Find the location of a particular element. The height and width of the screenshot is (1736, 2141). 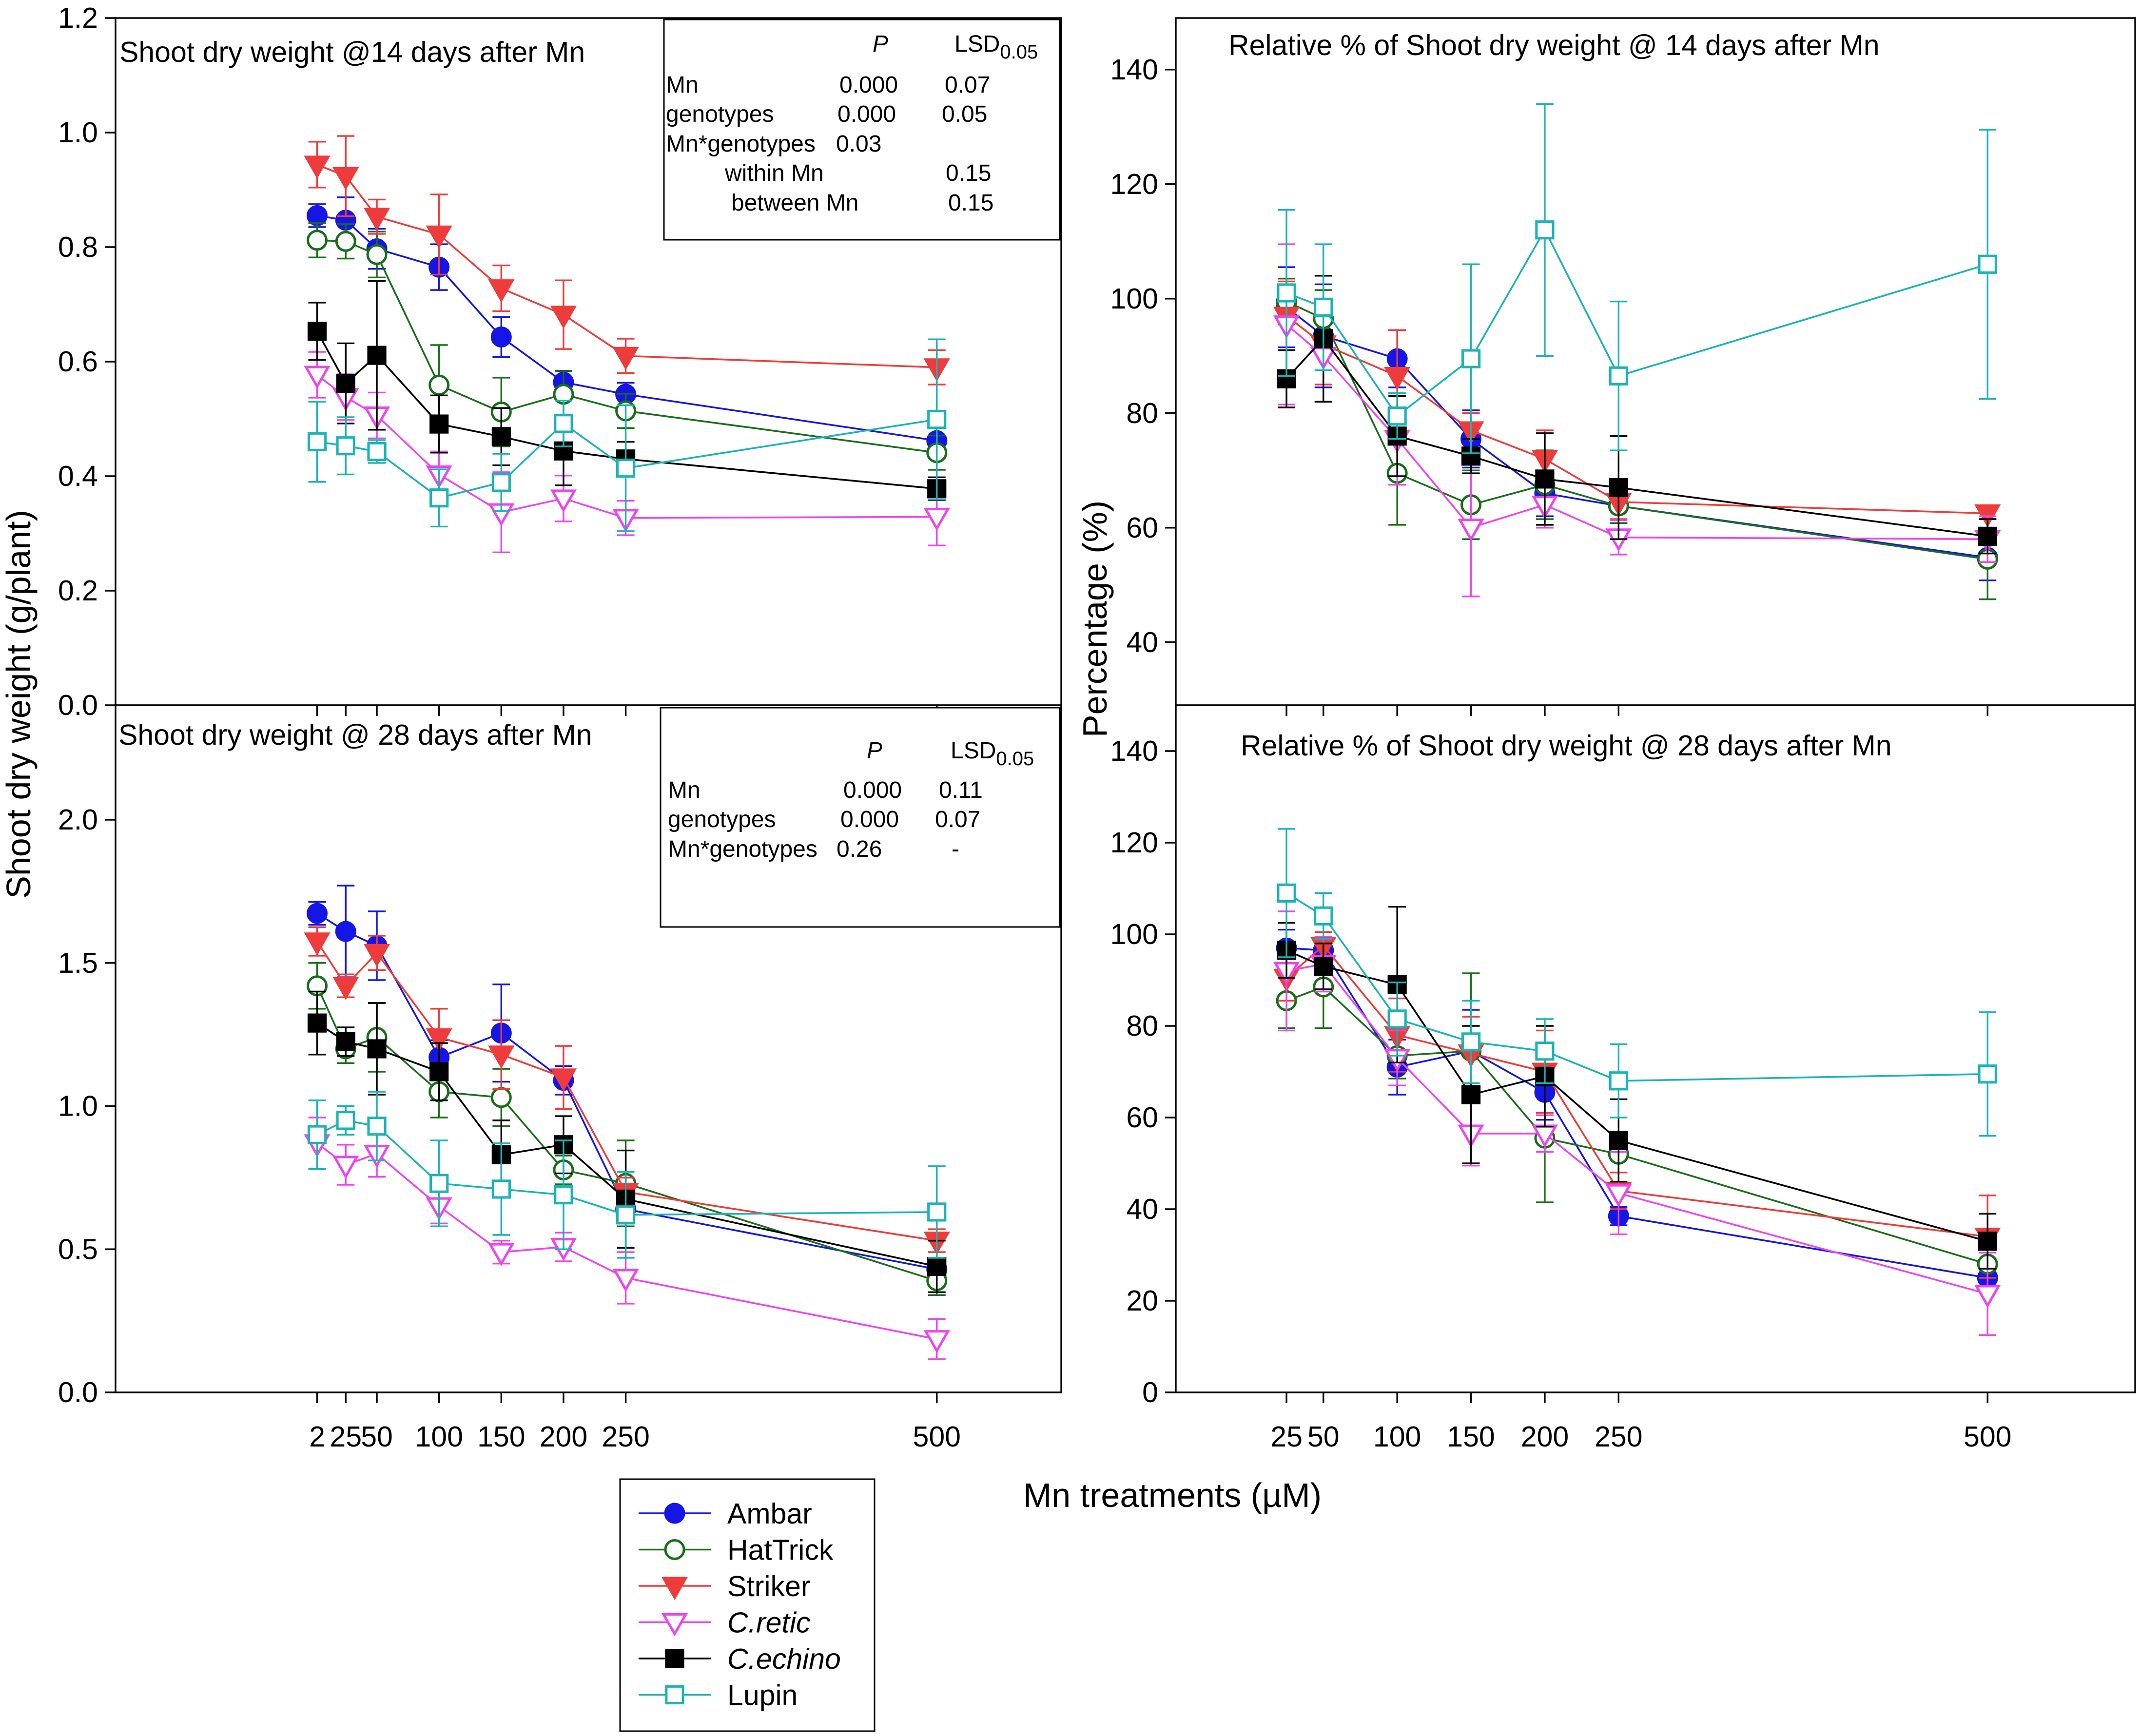

x-tick-label: 150 is located at coordinates (501, 1437).